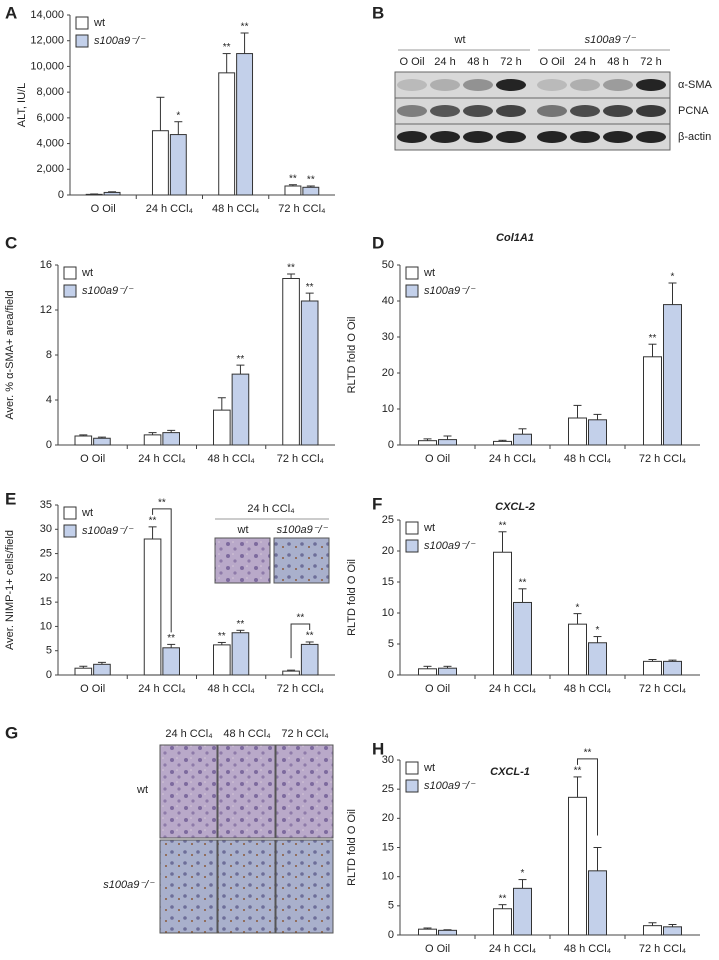 The image size is (719, 960). What do you see at coordinates (378, 748) in the screenshot?
I see `panel-letter: H` at bounding box center [378, 748].